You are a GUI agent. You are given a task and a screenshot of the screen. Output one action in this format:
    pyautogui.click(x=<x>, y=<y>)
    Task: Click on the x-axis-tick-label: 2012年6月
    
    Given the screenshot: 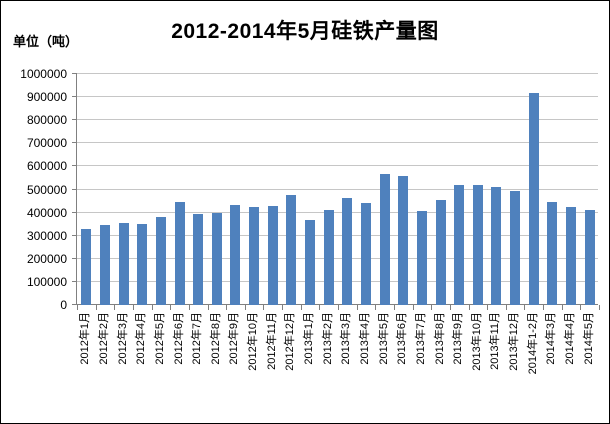 What is the action you would take?
    pyautogui.click(x=178, y=338)
    